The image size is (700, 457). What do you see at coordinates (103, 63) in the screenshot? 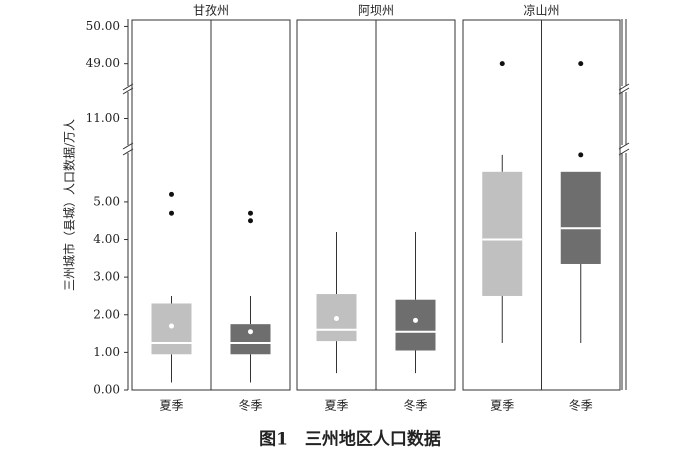
I see `y-tick-label: 49.00` at bounding box center [103, 63].